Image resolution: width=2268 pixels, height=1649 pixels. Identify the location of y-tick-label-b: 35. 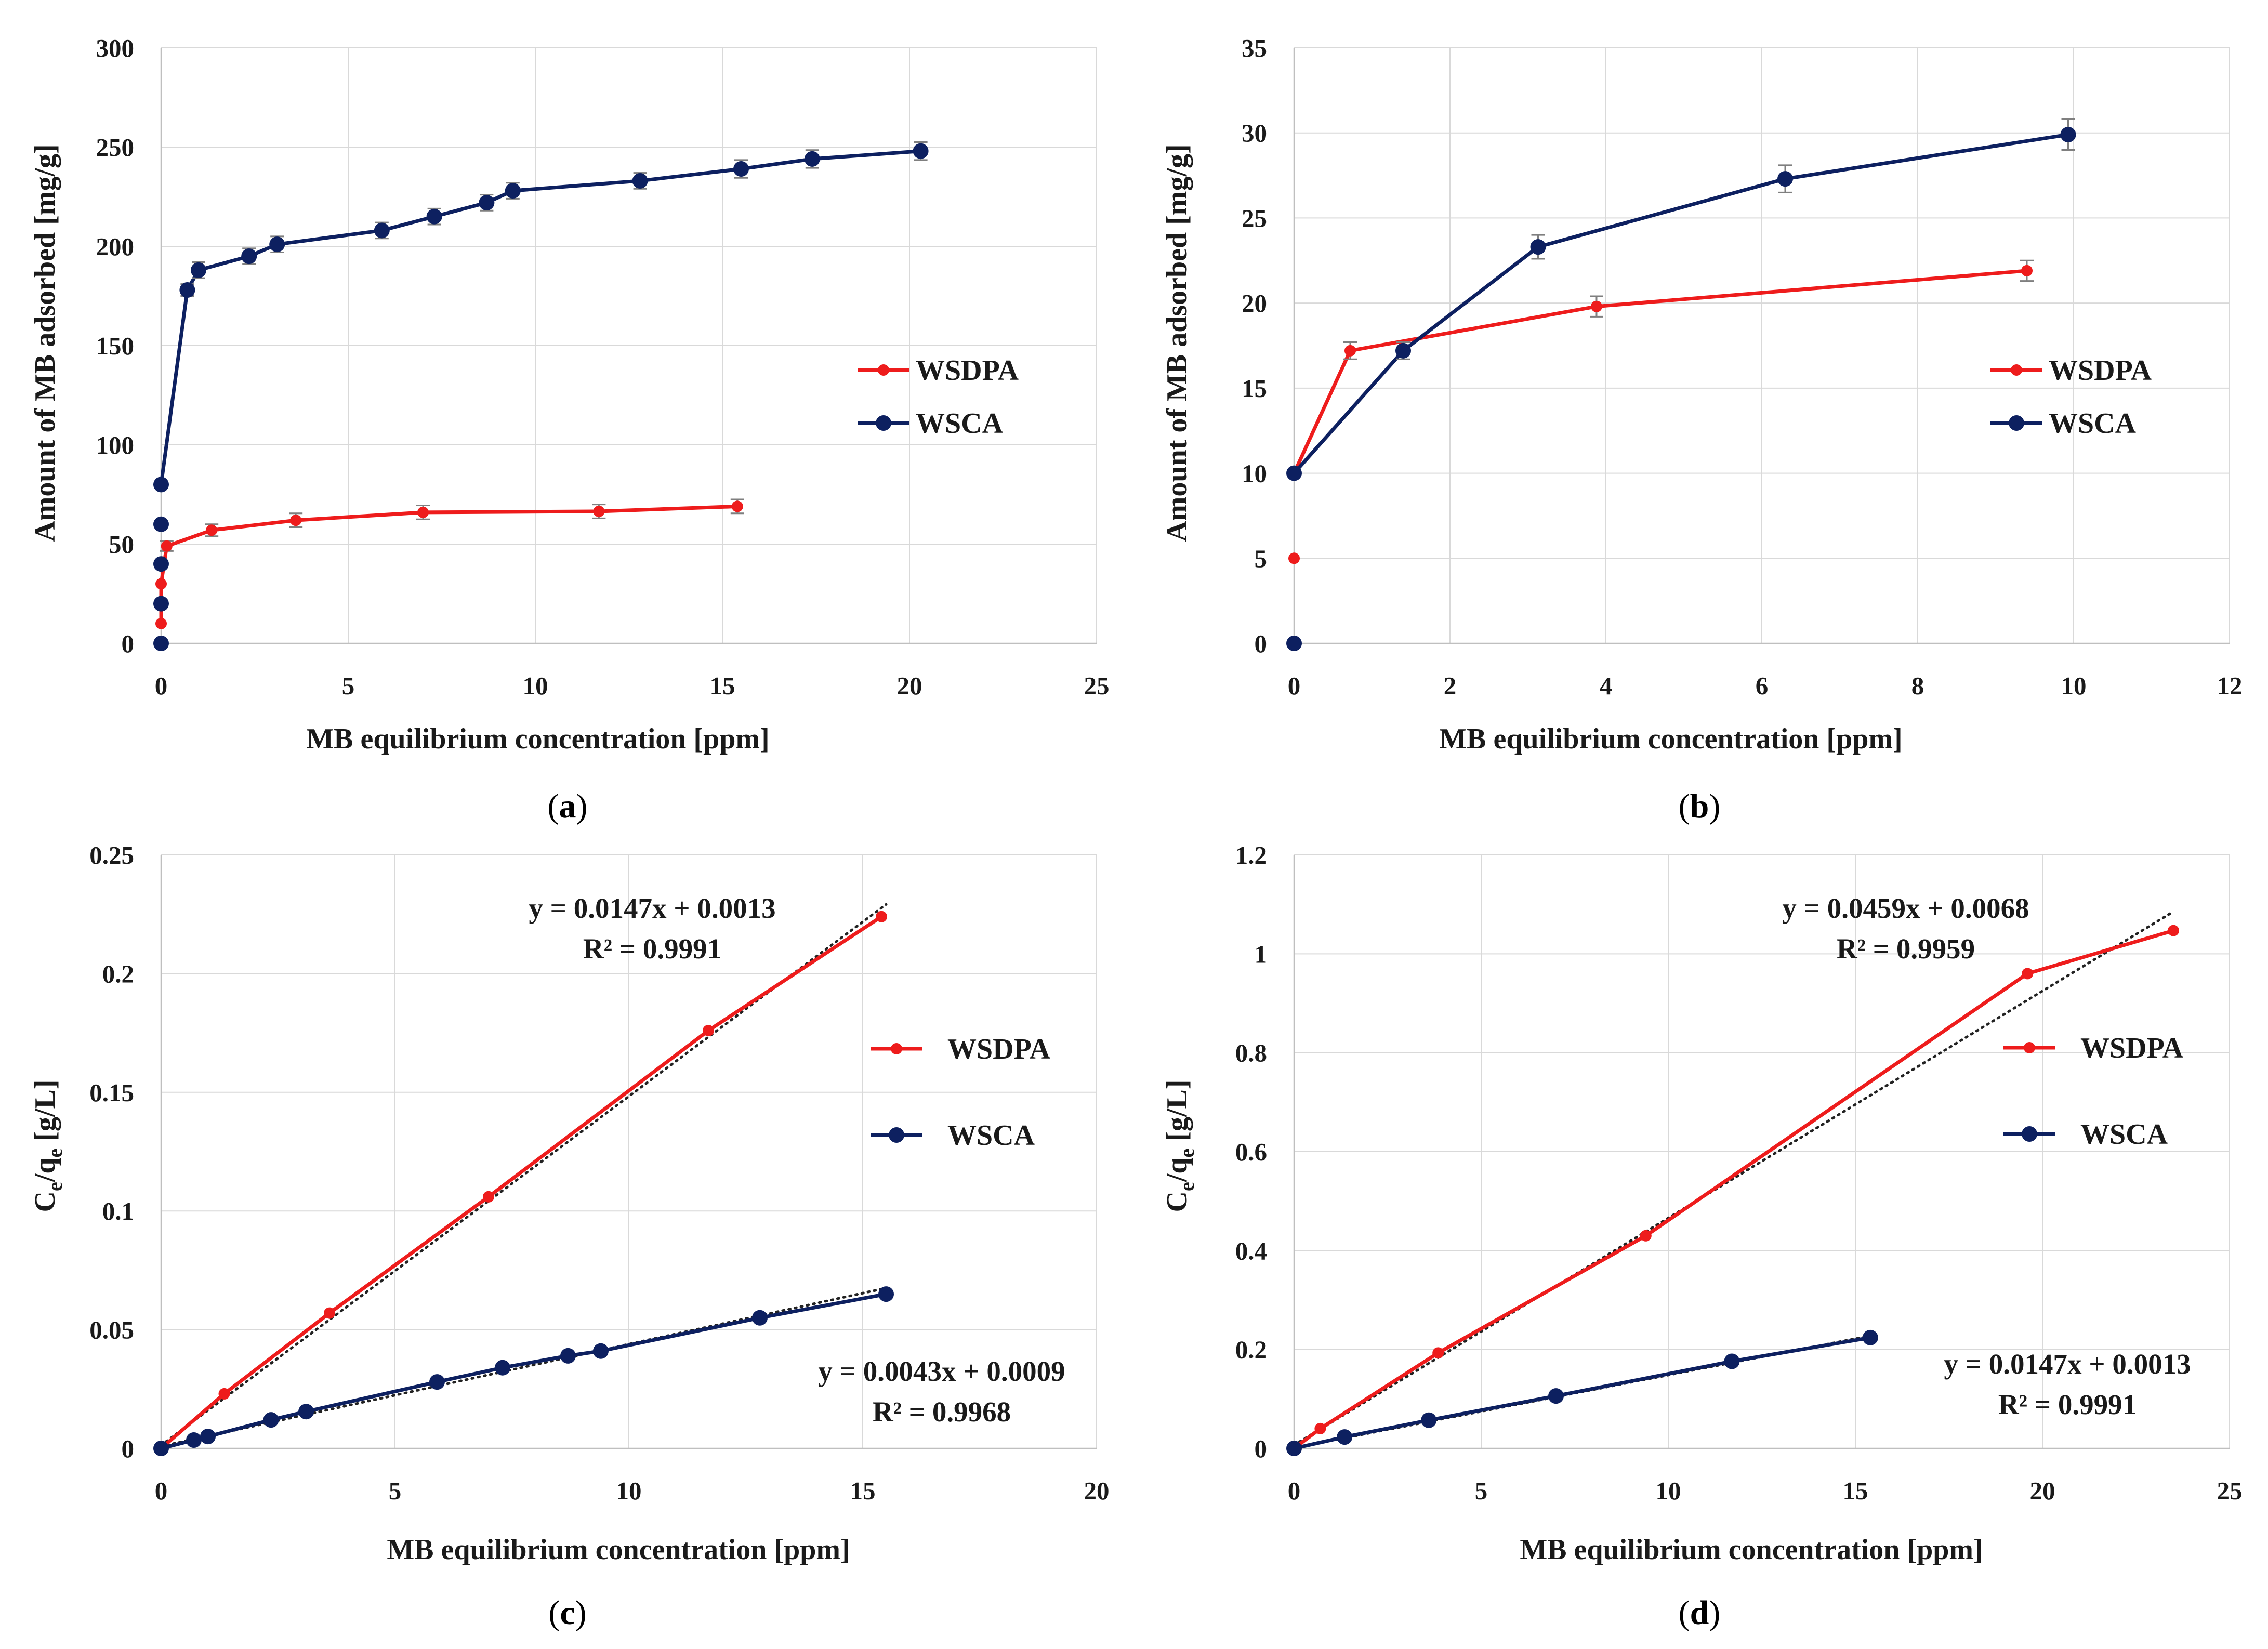
(1254, 48).